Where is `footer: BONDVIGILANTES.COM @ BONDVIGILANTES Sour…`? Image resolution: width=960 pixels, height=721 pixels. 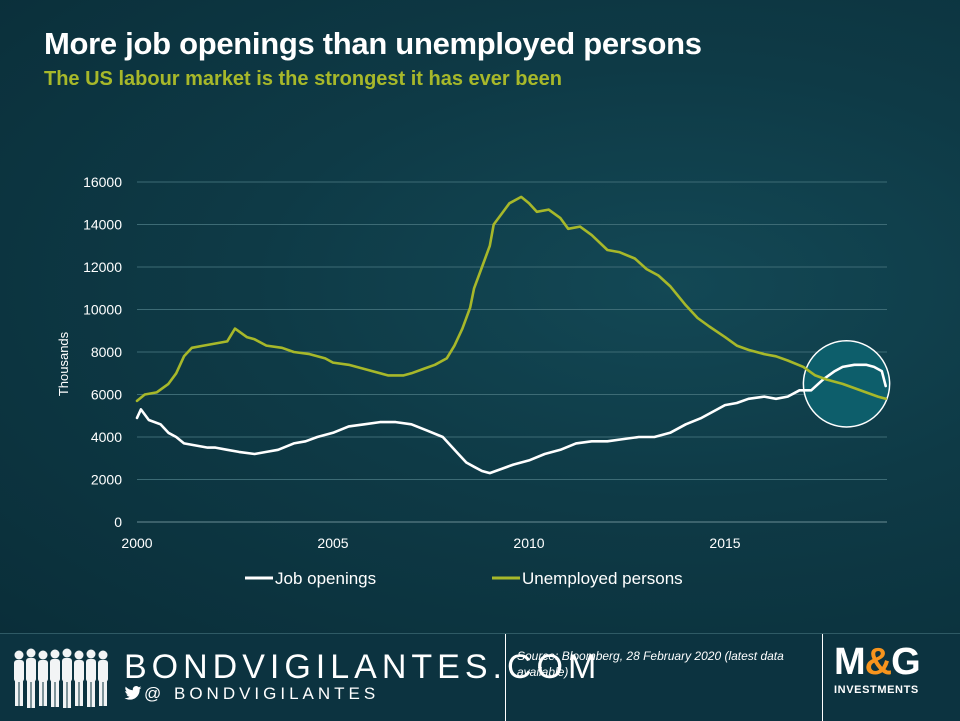 footer: BONDVIGILANTES.COM @ BONDVIGILANTES Sour… is located at coordinates (480, 677).